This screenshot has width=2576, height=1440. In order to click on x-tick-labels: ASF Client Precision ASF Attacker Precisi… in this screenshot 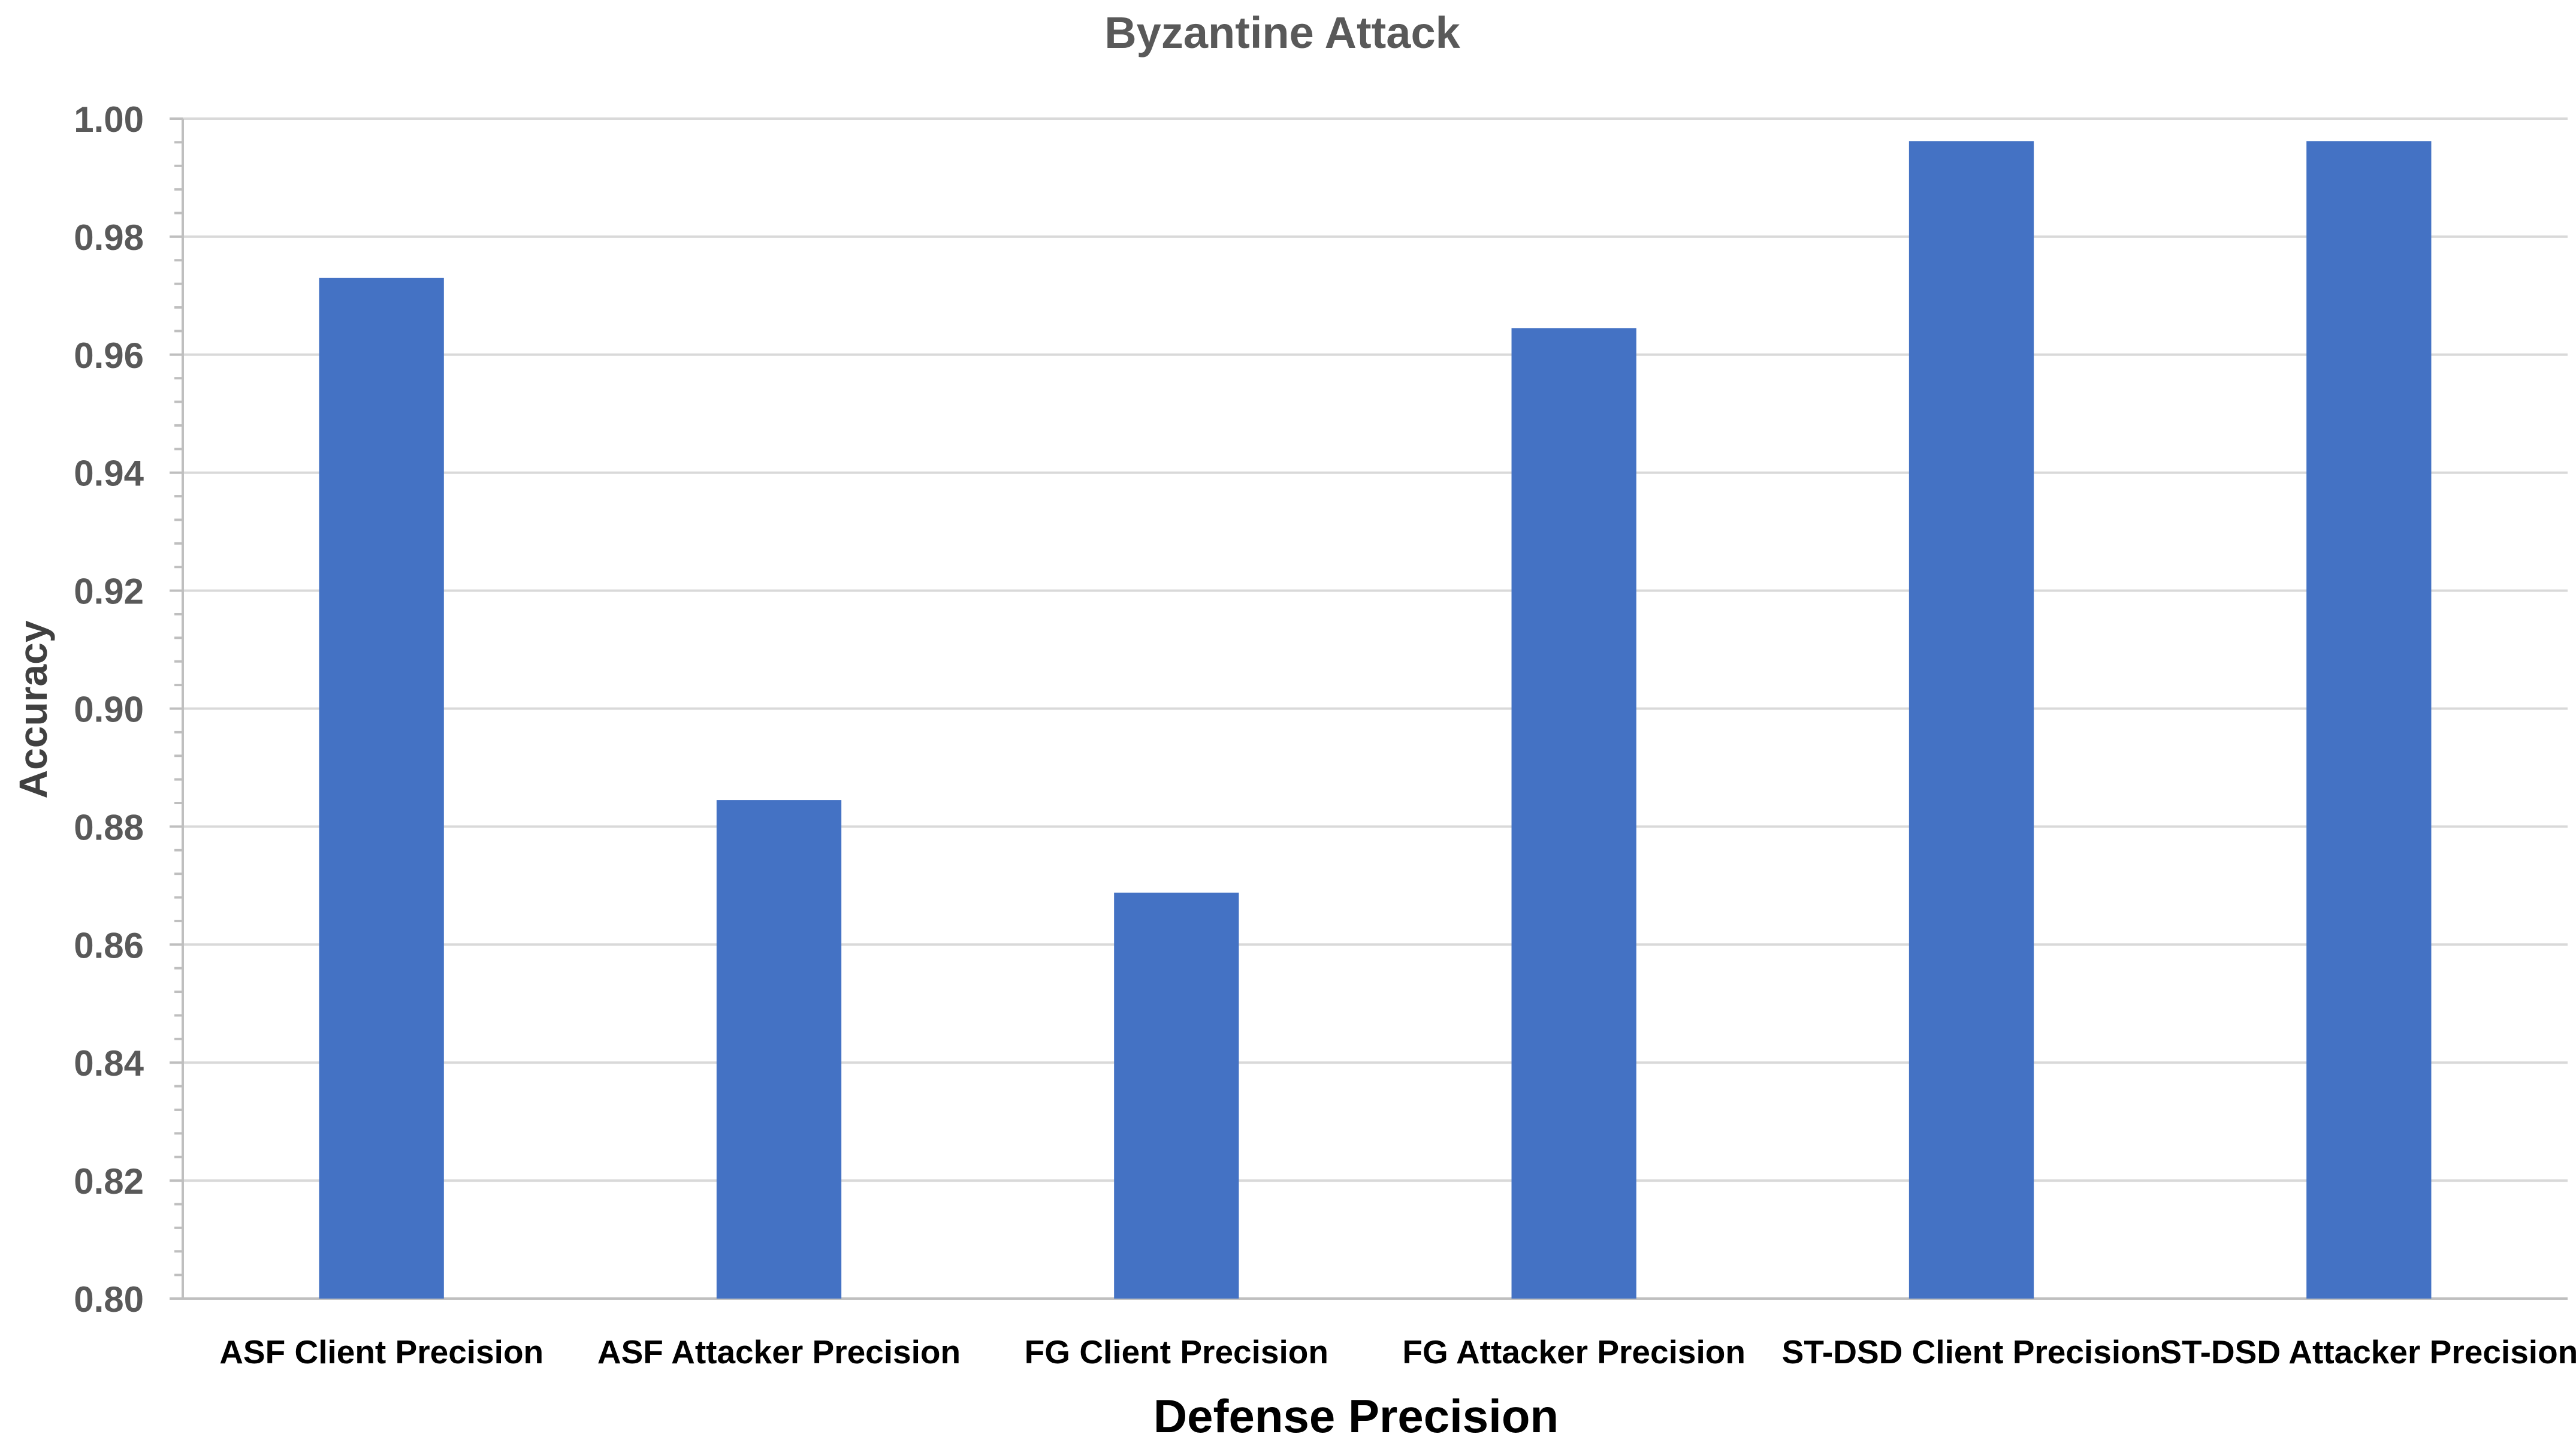, I will do `click(1398, 1351)`.